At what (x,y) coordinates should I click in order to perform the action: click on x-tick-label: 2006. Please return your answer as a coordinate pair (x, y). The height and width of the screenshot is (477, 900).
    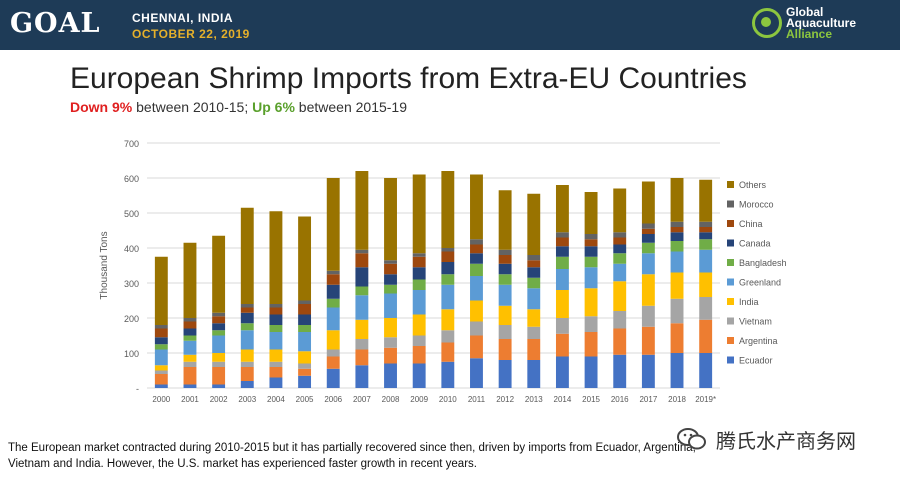
    Looking at the image, I should click on (333, 399).